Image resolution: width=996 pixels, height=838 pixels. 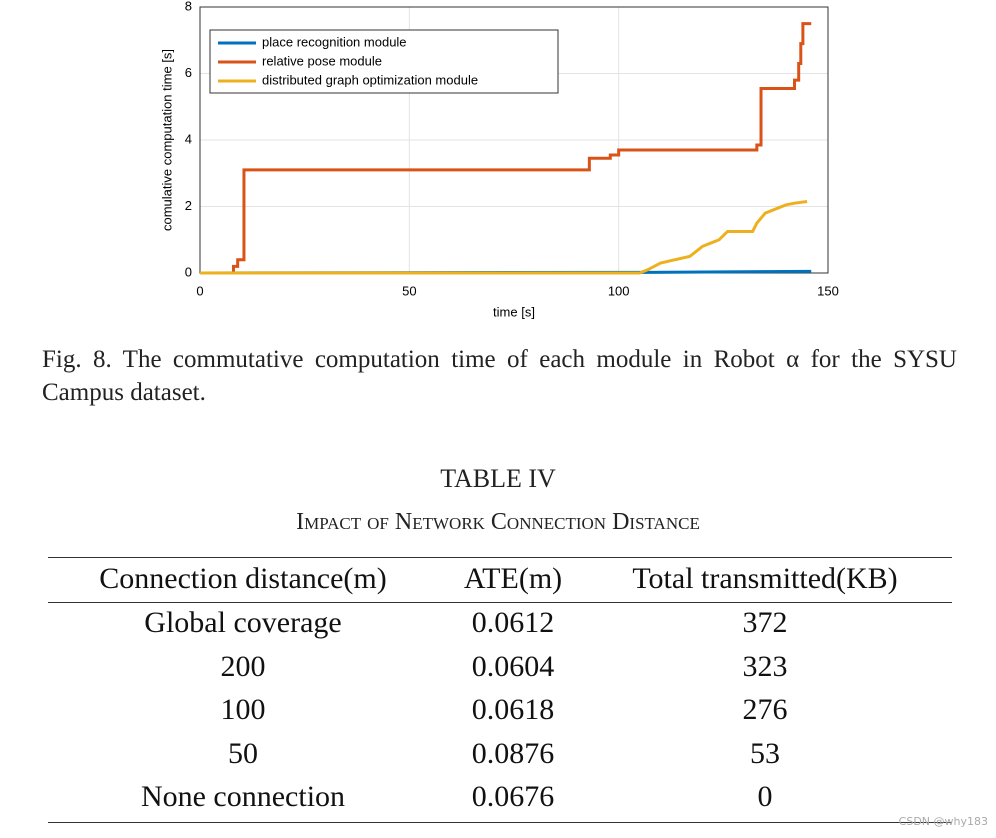 I want to click on x-axis-label: time [s], so click(x=514, y=311).